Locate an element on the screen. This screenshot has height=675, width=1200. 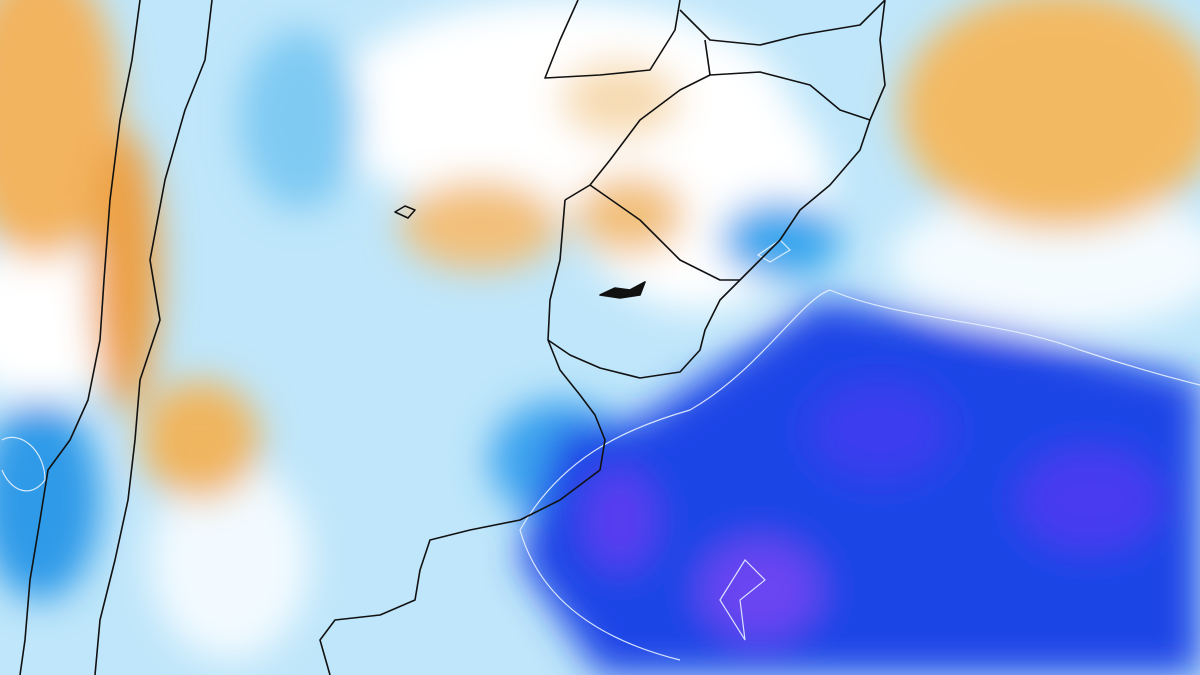
island is located at coordinates (405, 212).